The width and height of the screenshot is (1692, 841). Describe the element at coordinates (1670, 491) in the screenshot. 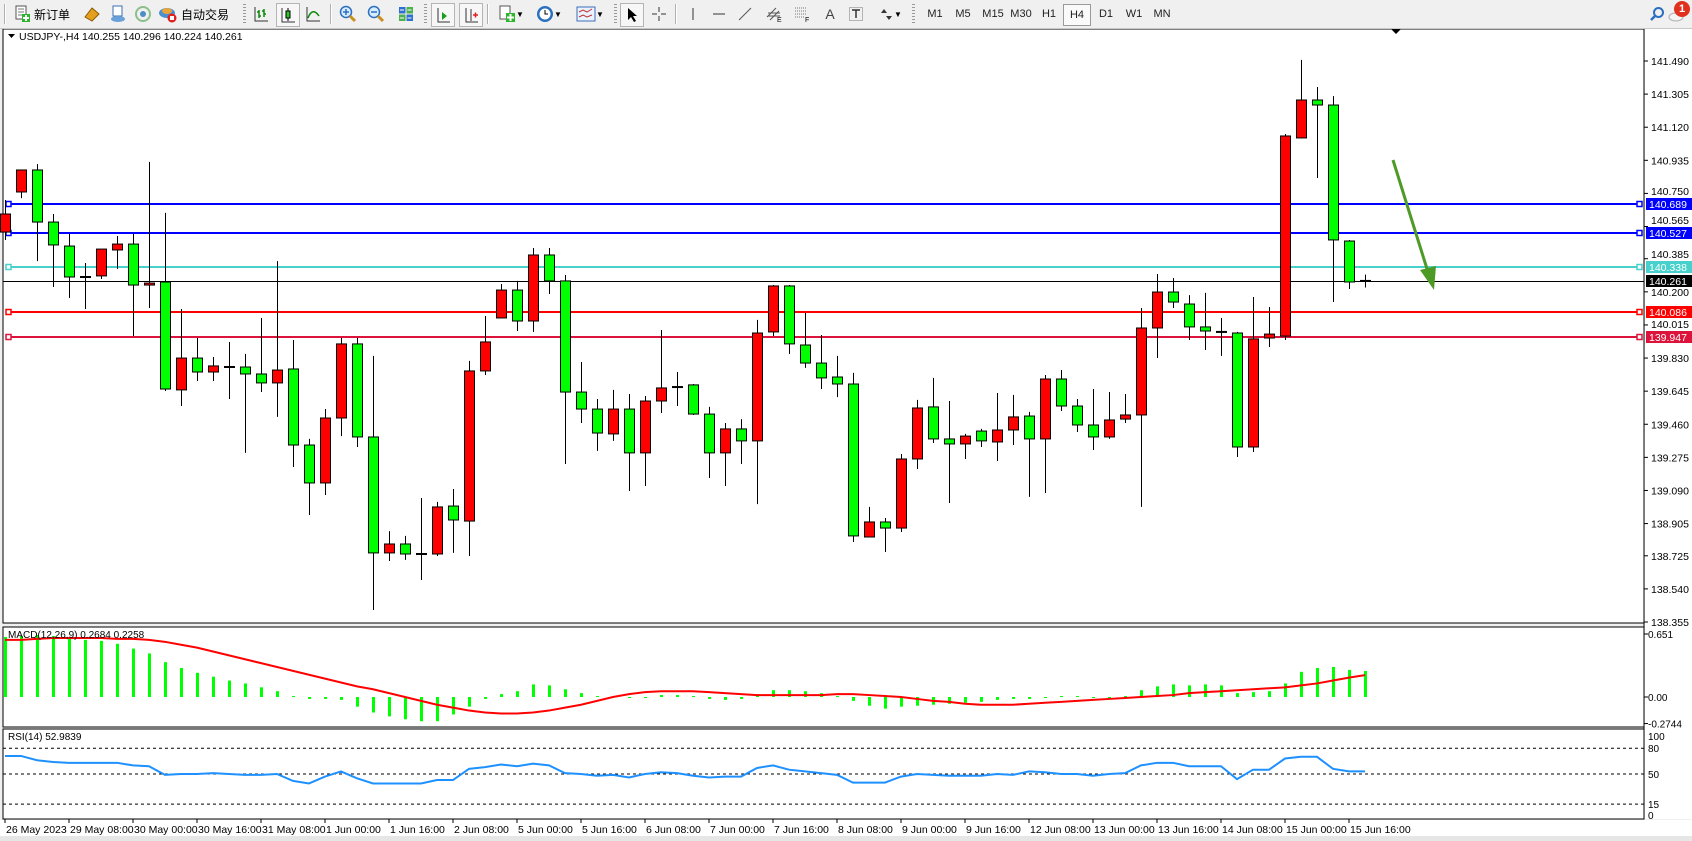

I see `price-tick-label: 139.090` at that location.